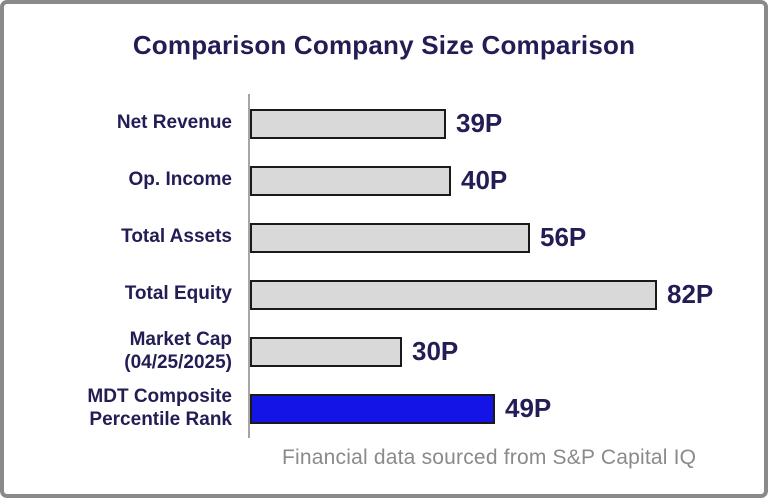 This screenshot has width=768, height=498. What do you see at coordinates (563, 237) in the screenshot?
I see `value-label: 56P` at bounding box center [563, 237].